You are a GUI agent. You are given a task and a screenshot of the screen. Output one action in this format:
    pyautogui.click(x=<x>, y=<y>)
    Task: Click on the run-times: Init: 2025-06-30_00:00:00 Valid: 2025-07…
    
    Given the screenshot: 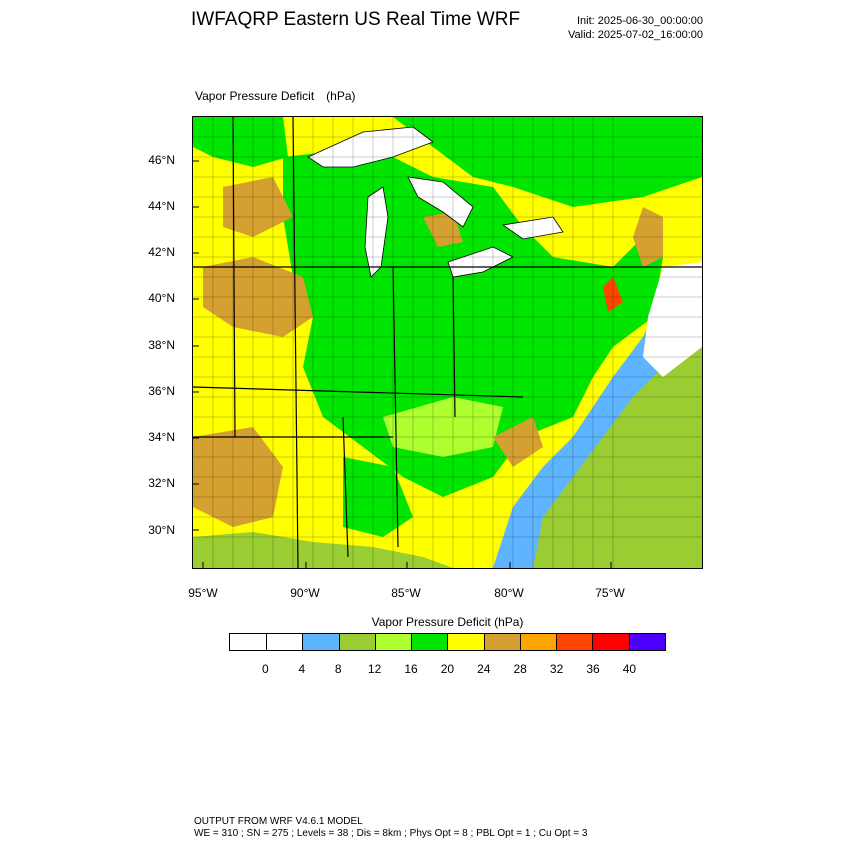 What is the action you would take?
    pyautogui.click(x=635, y=28)
    